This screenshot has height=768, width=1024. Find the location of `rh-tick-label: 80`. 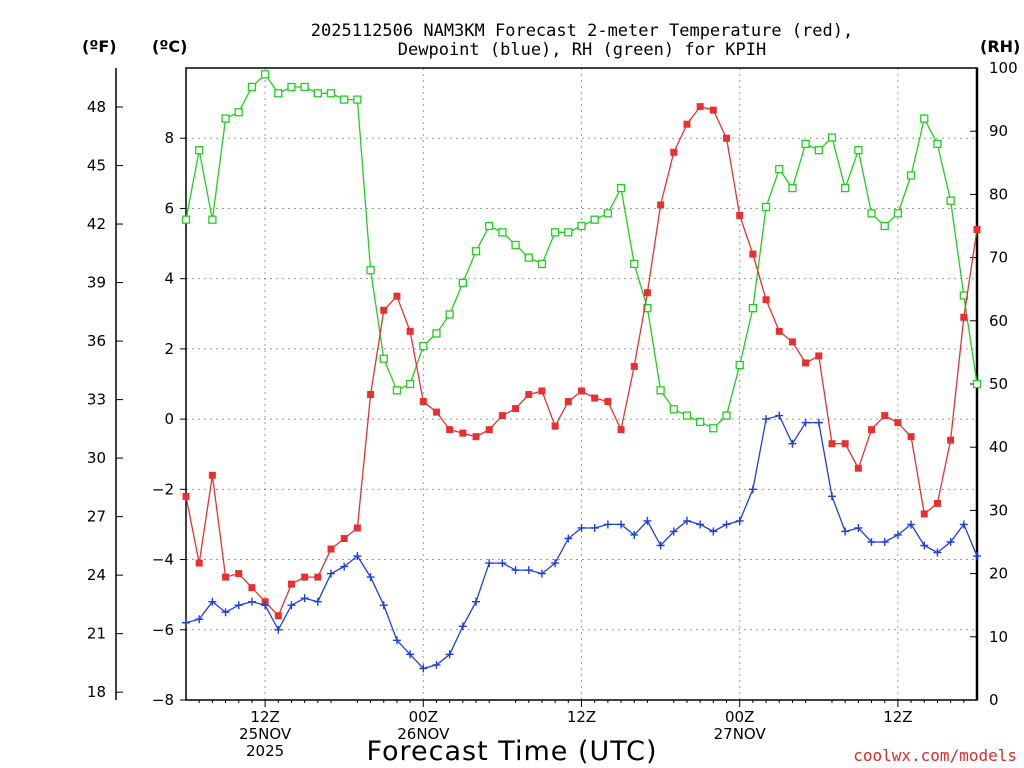

rh-tick-label: 80 is located at coordinates (998, 194).